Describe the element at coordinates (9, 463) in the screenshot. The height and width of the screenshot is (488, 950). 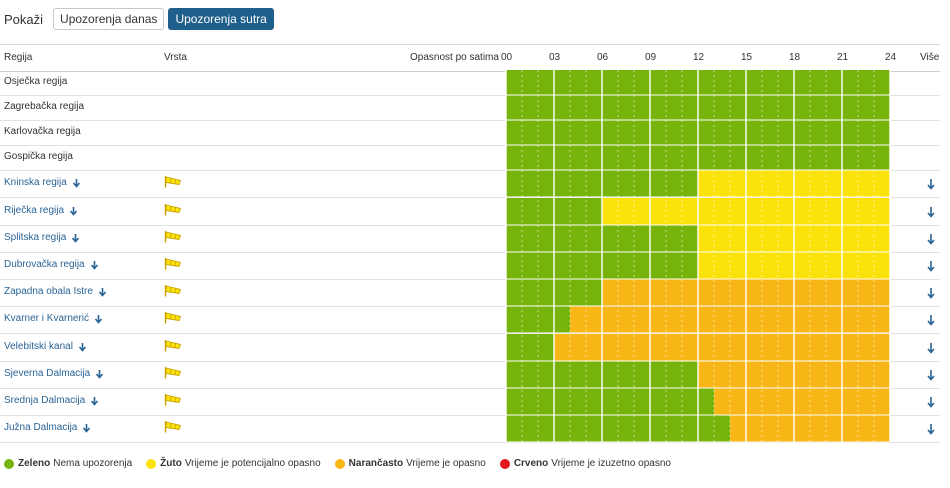
I see `green-dot-icon` at that location.